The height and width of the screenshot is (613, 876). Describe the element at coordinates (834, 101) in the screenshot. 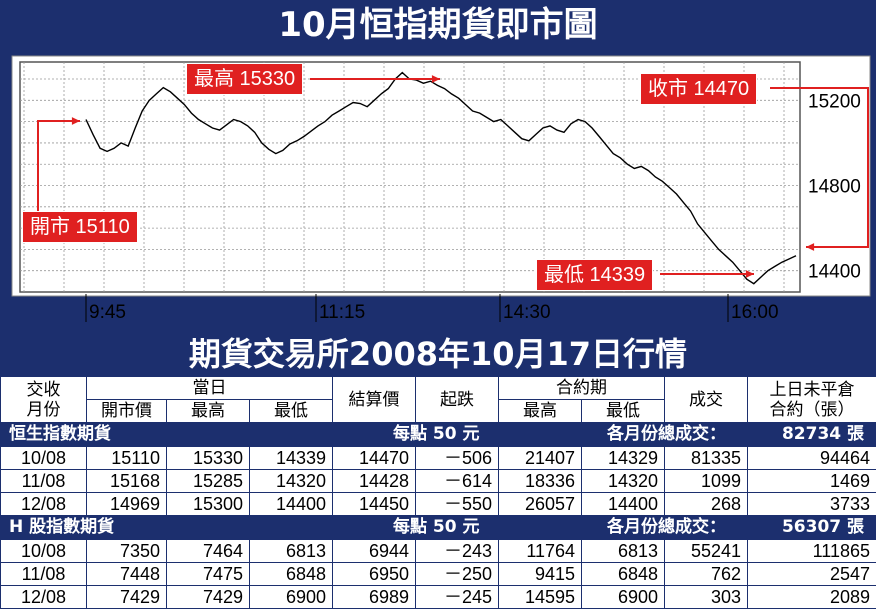

I see `y-tick-label: 15200` at that location.